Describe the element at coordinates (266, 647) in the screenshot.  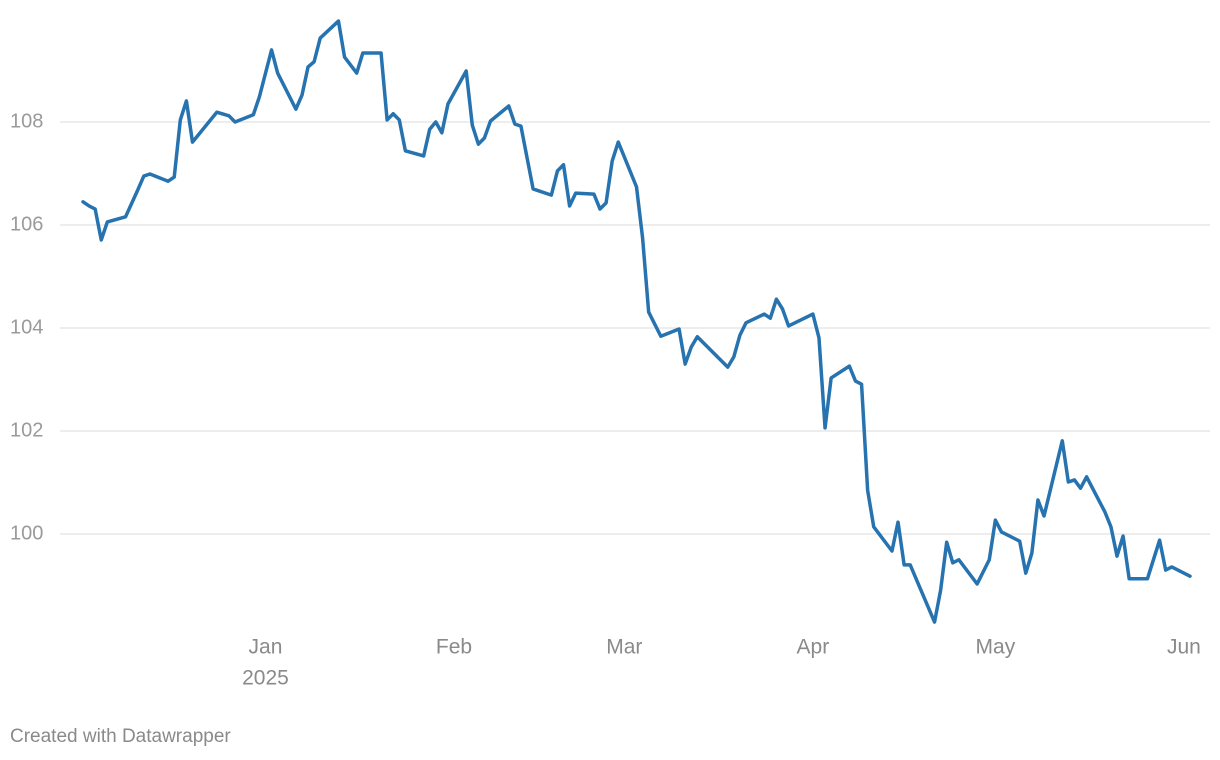
I see `x-tick-label: Jan` at that location.